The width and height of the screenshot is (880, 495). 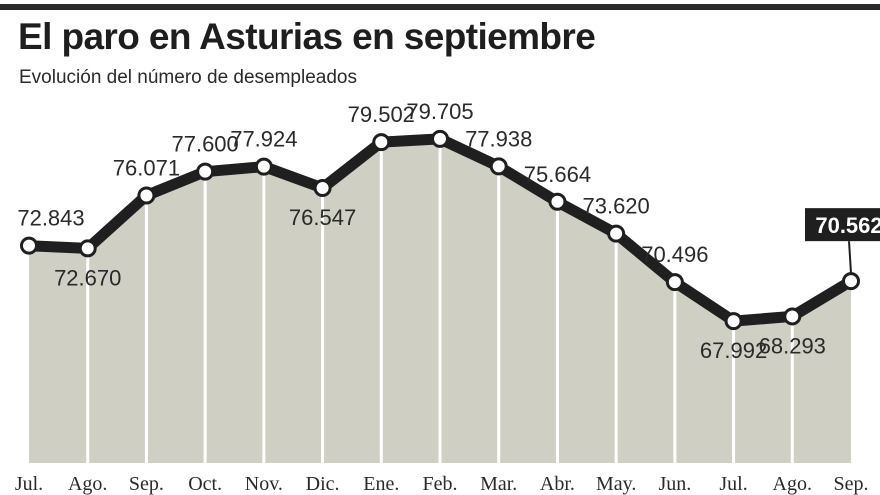 I want to click on x-tick-label: May., so click(x=616, y=484).